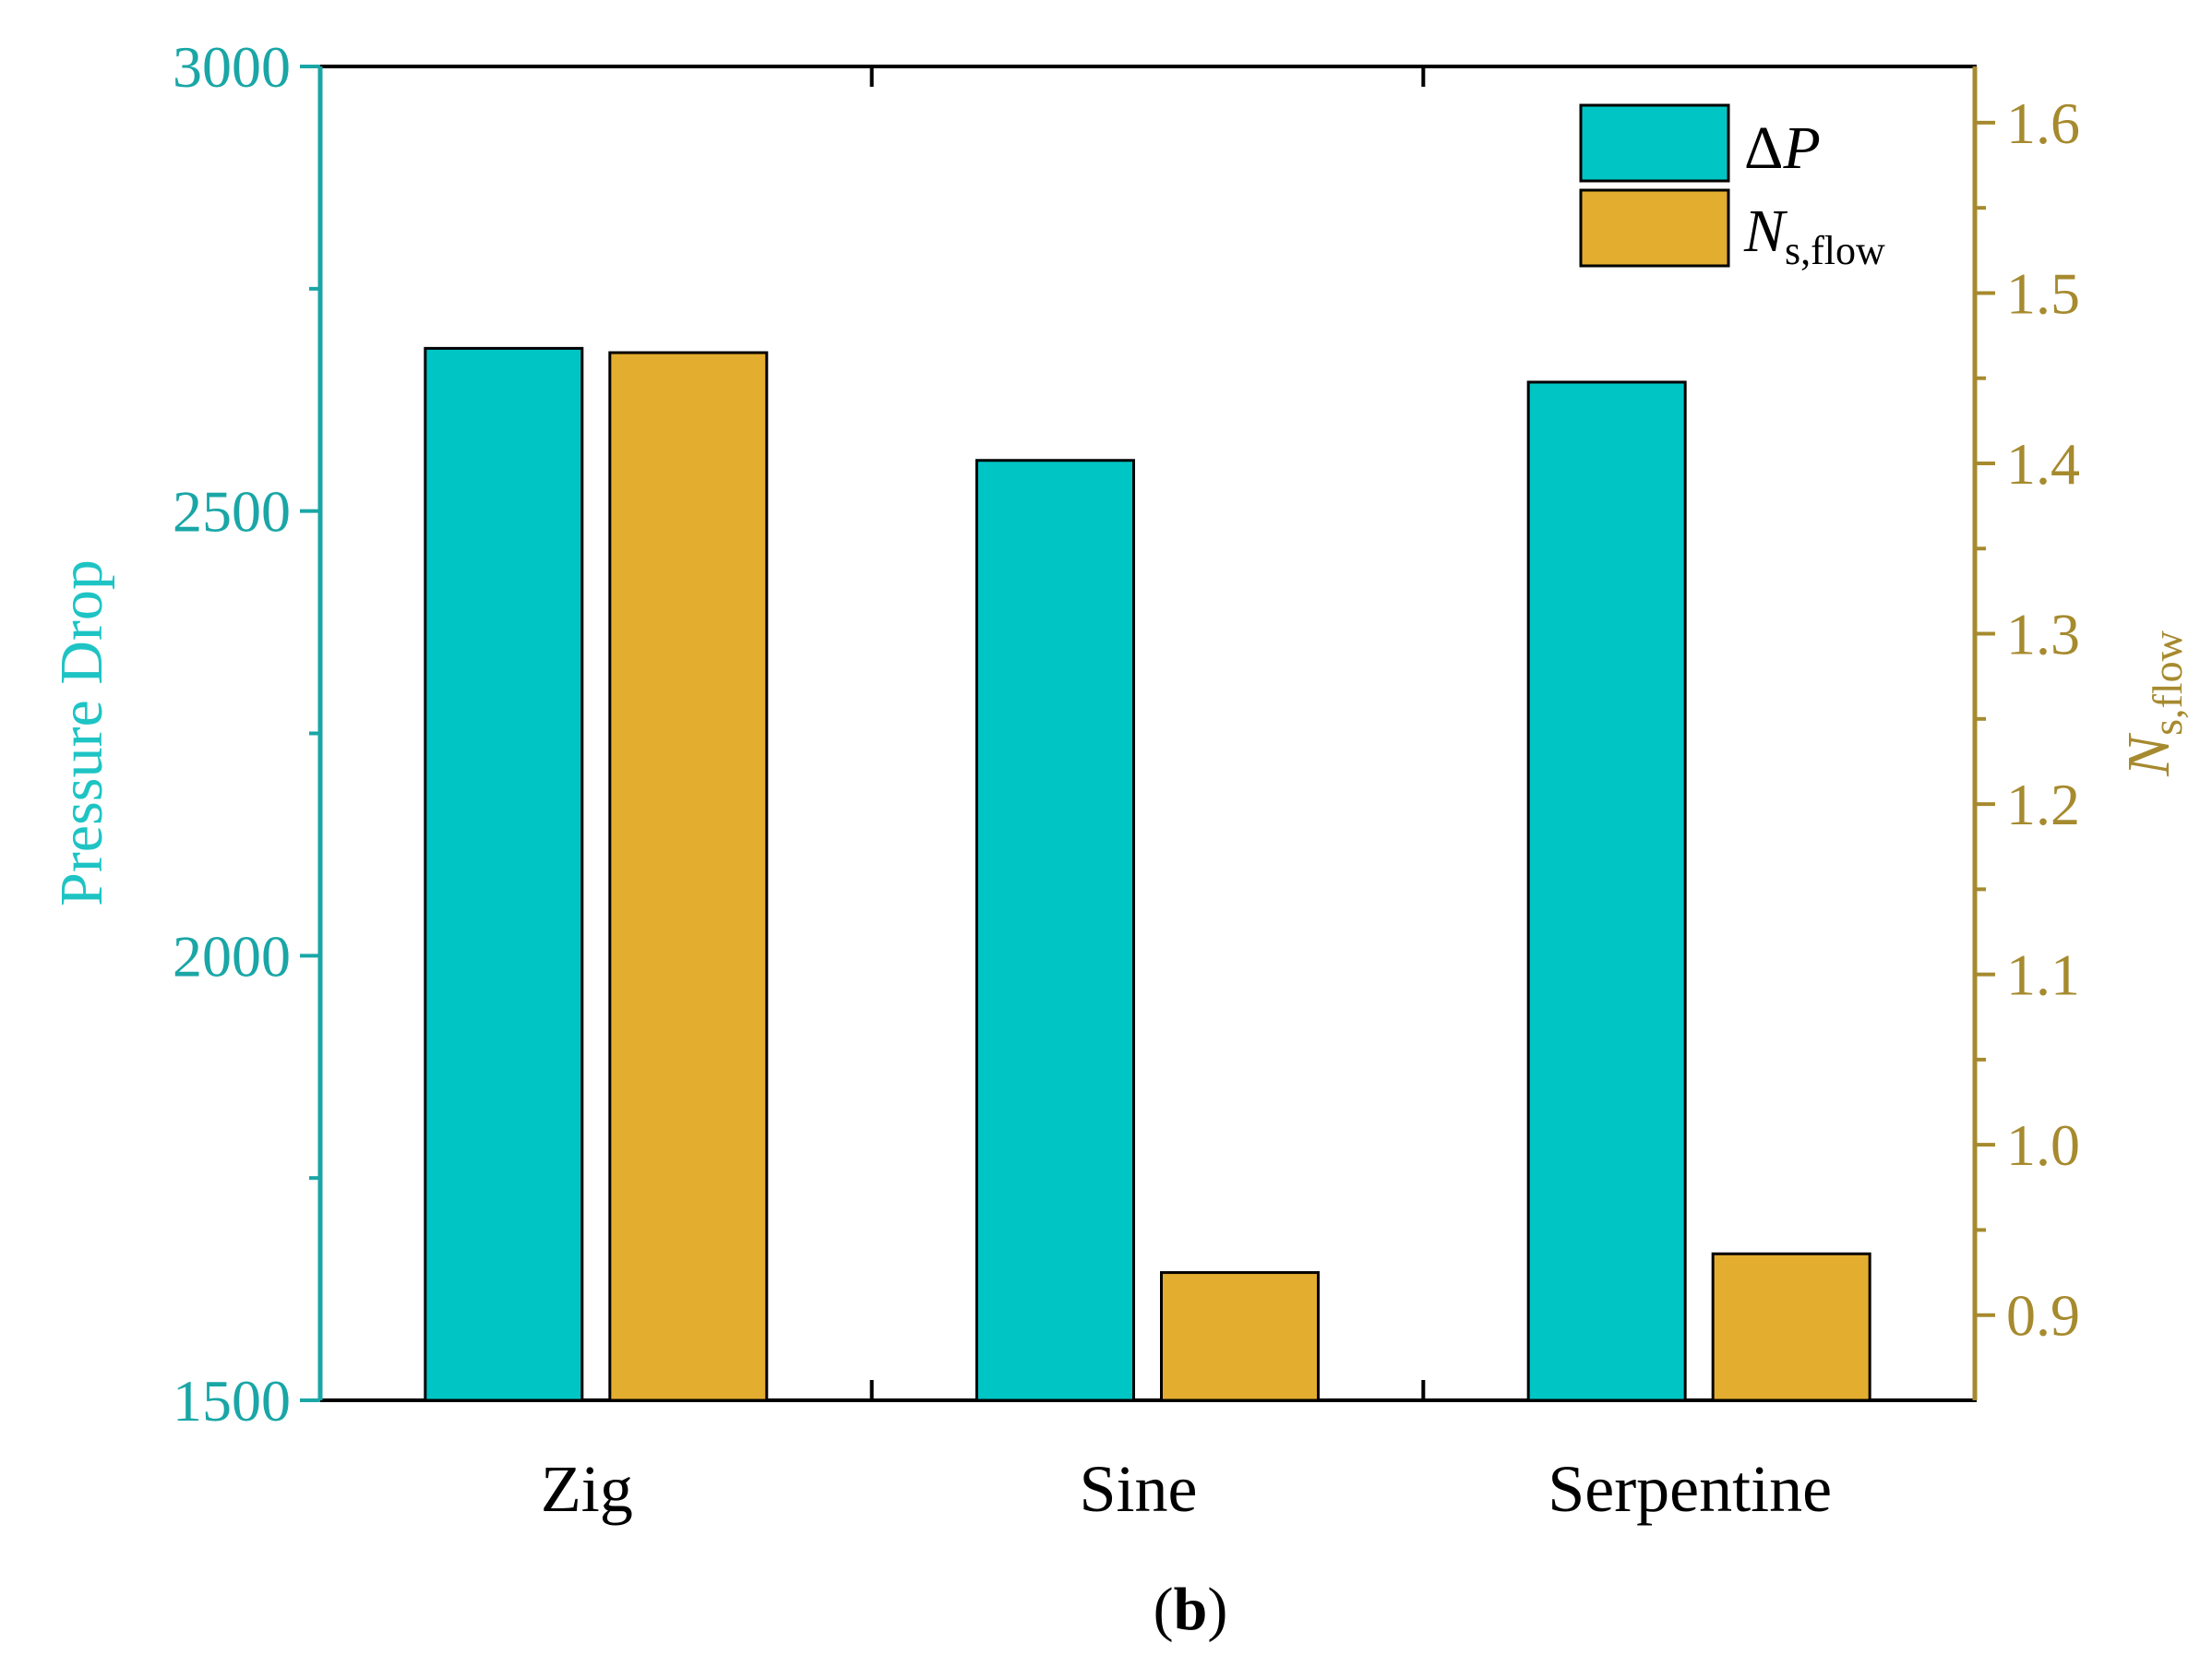 The image size is (2212, 1656). Describe the element at coordinates (2027, 719) in the screenshot. I see `right-axis-ticks: 0.9 1.0 1.1 1.2 1.3 1.4 1.5 1.6` at that location.